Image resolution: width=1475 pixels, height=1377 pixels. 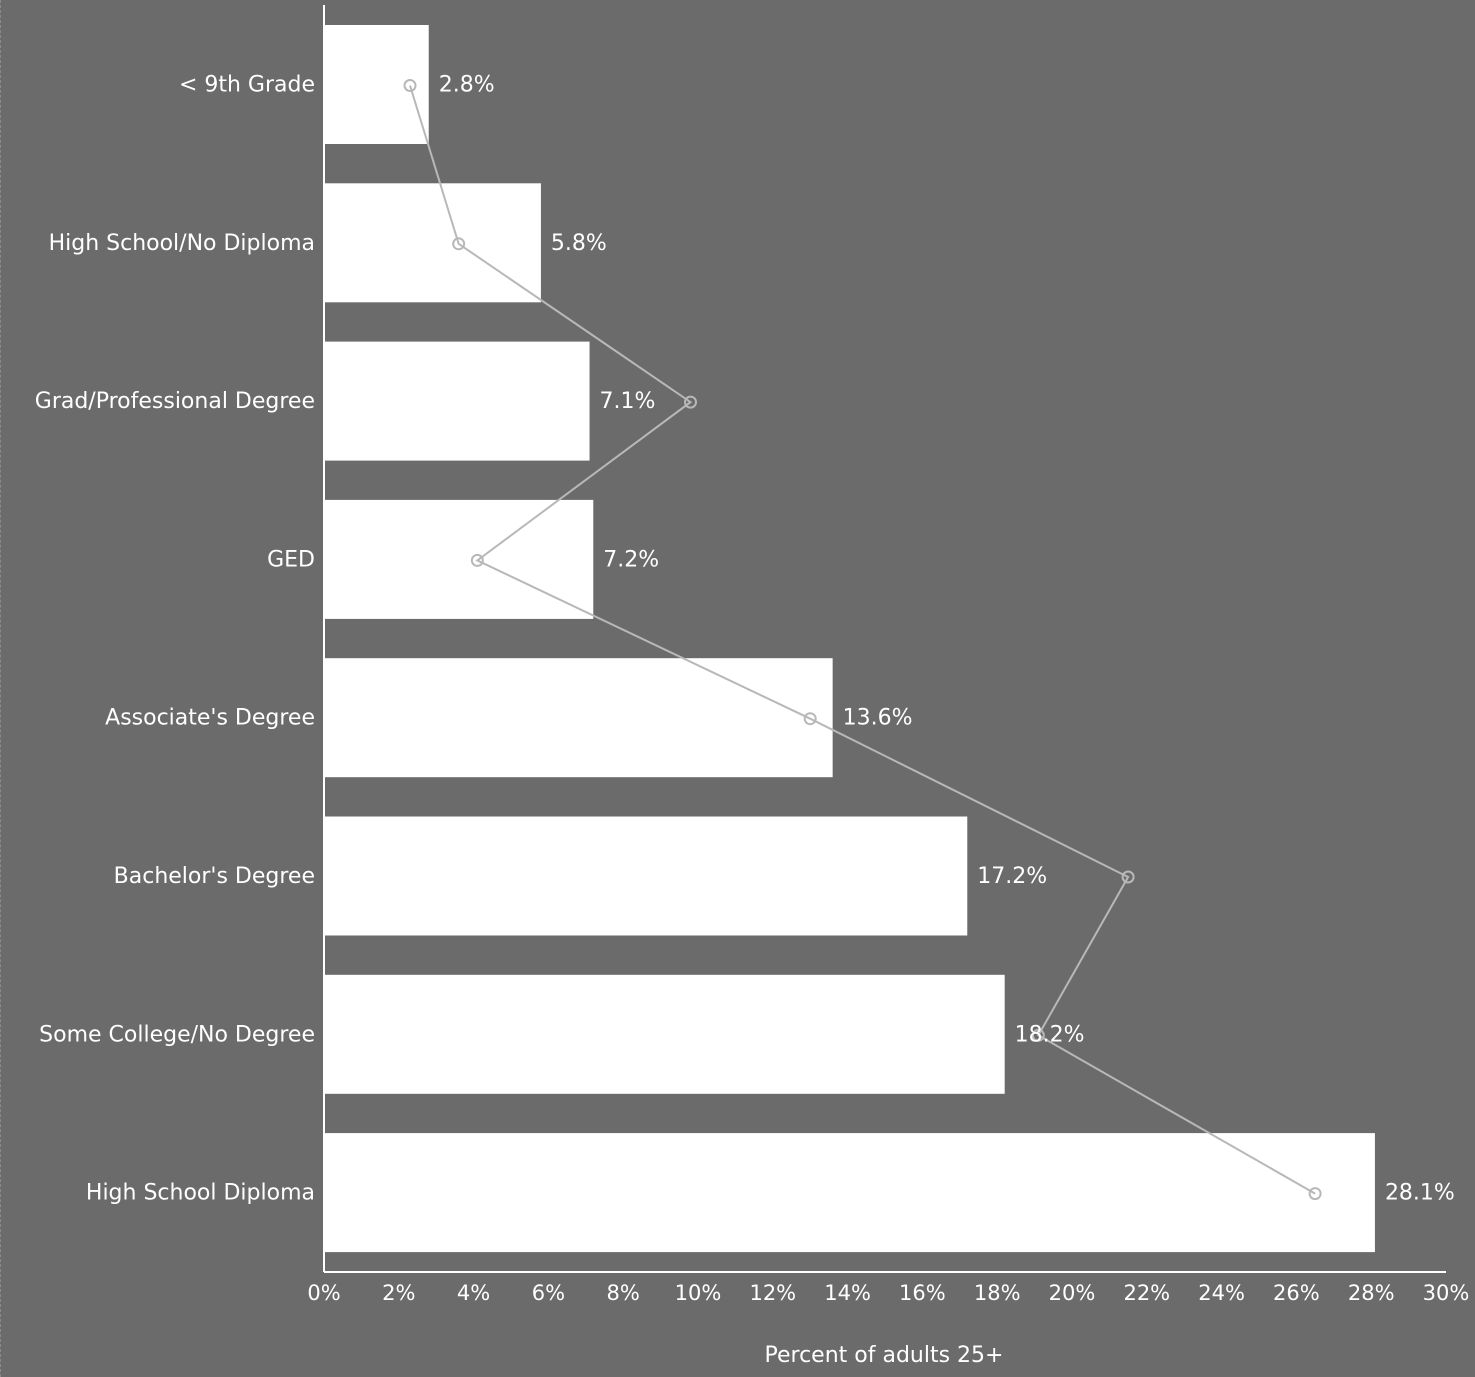 I want to click on x-tick-label: 20%, so click(x=1072, y=1293).